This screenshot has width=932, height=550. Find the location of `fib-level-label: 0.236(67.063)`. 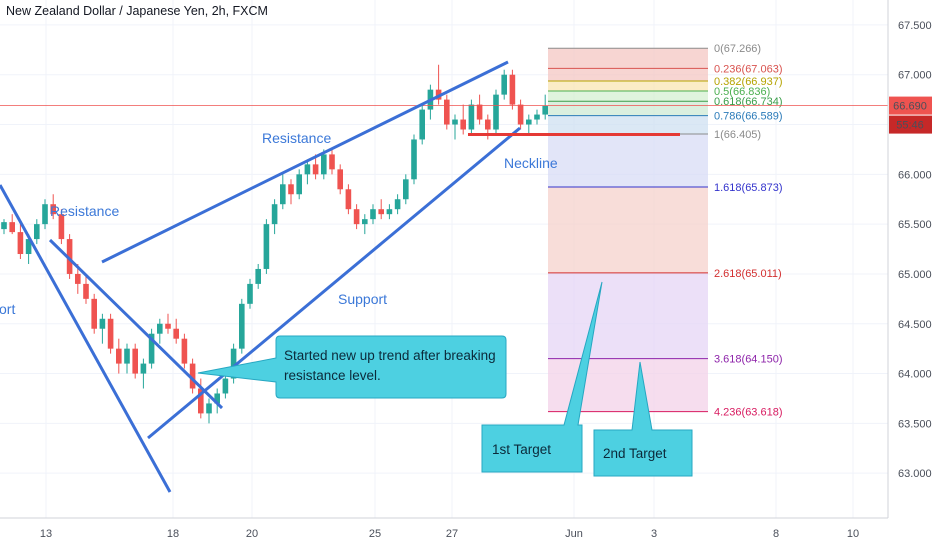

fib-level-label: 0.236(67.063) is located at coordinates (748, 69).